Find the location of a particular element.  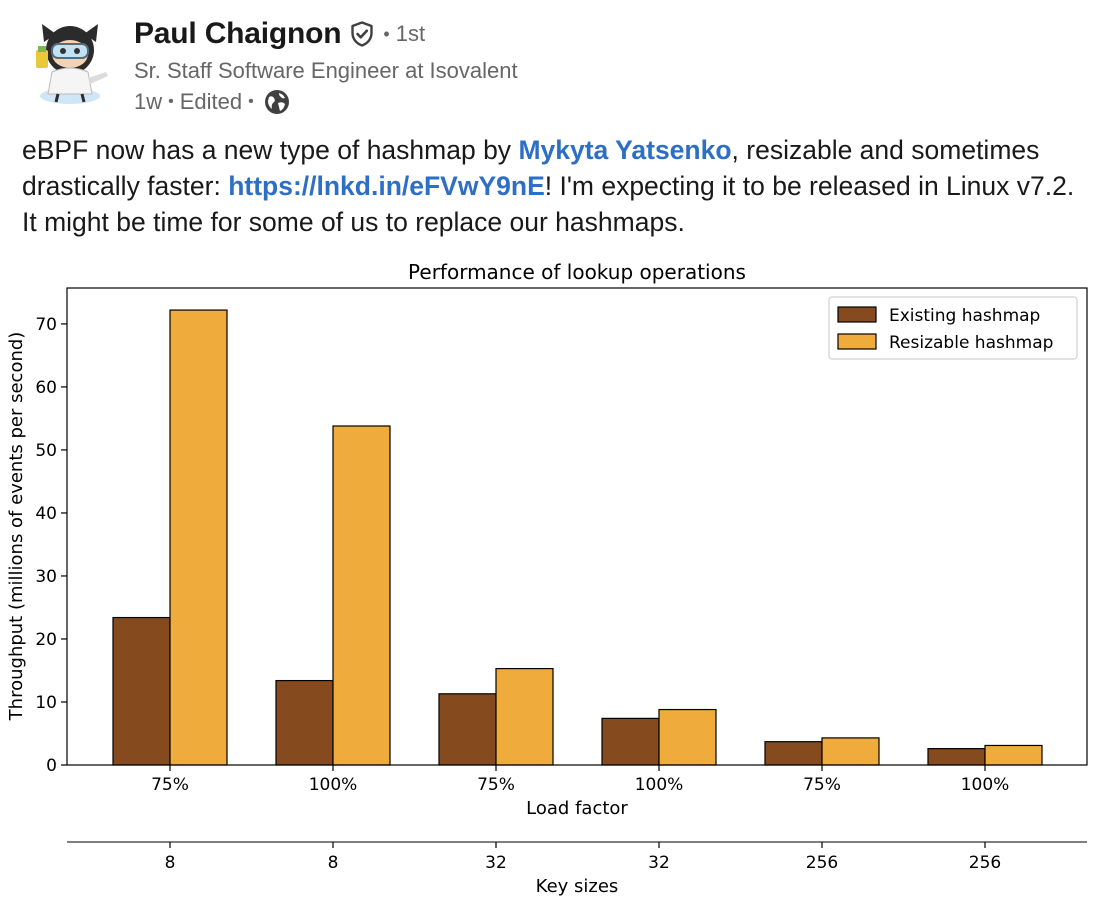

y-axis: 0 10 20 30 40 50 60 70 is located at coordinates (51, 545).